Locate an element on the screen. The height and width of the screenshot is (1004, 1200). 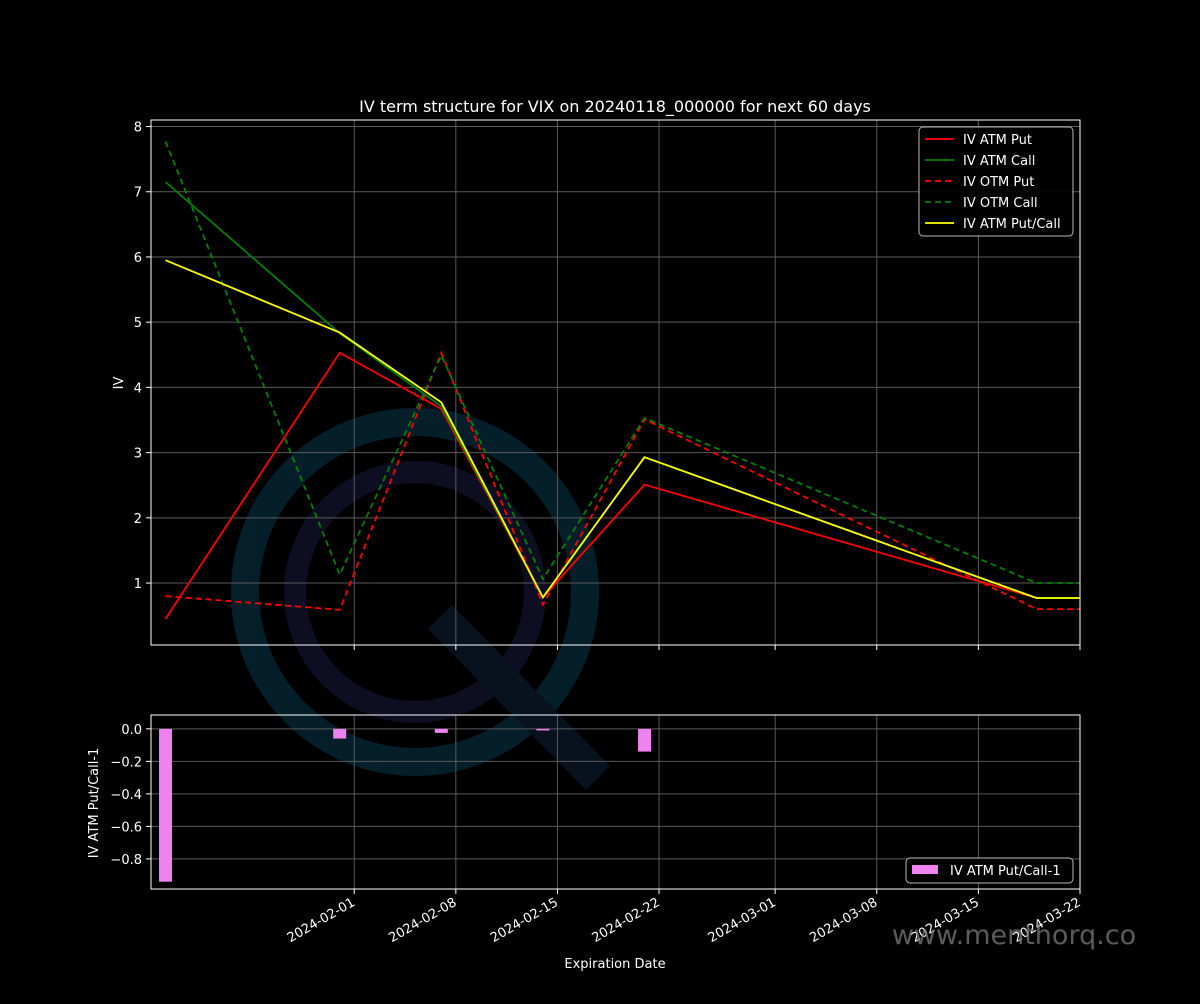
iv-y-tick-label: 6 is located at coordinates (138, 258).